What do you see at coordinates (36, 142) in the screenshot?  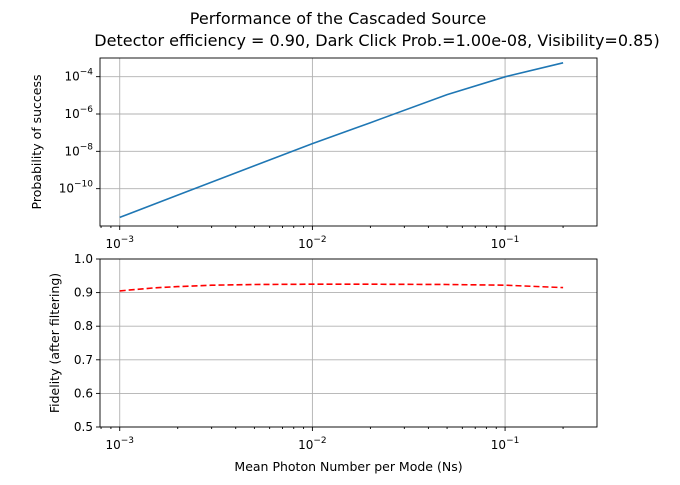 I see `y-axis-label: Probability of success` at bounding box center [36, 142].